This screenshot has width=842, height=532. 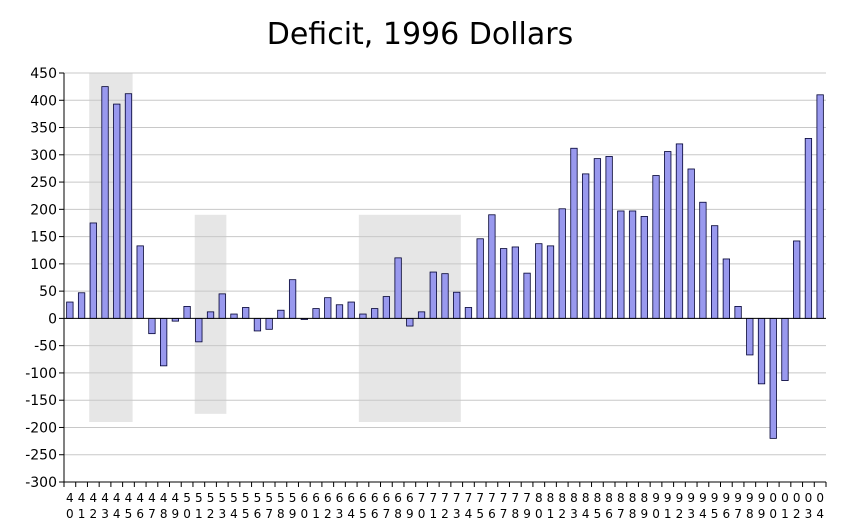 I want to click on bar-1972, so click(x=445, y=296).